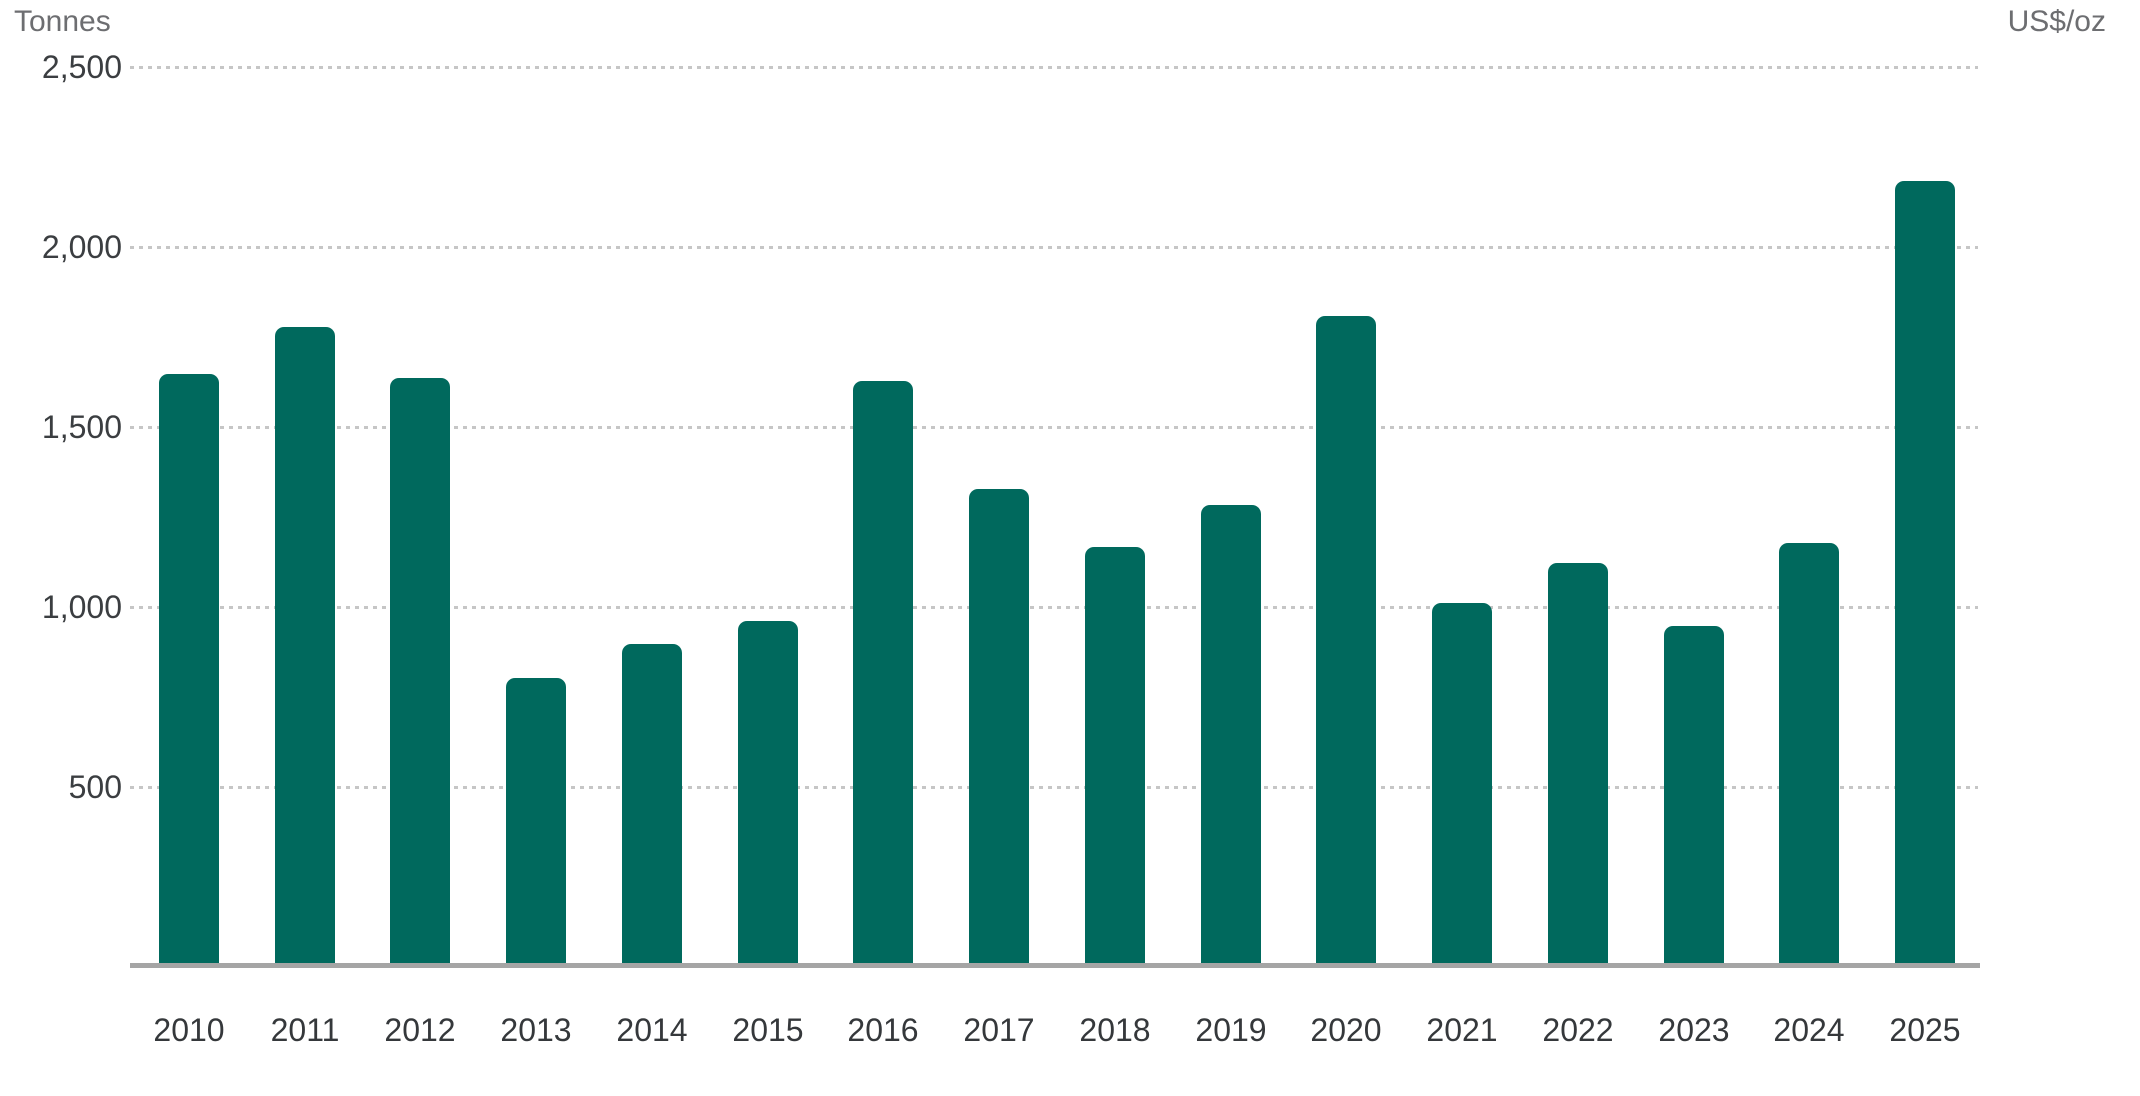 The height and width of the screenshot is (1096, 2140). I want to click on bar-2022, so click(1578, 765).